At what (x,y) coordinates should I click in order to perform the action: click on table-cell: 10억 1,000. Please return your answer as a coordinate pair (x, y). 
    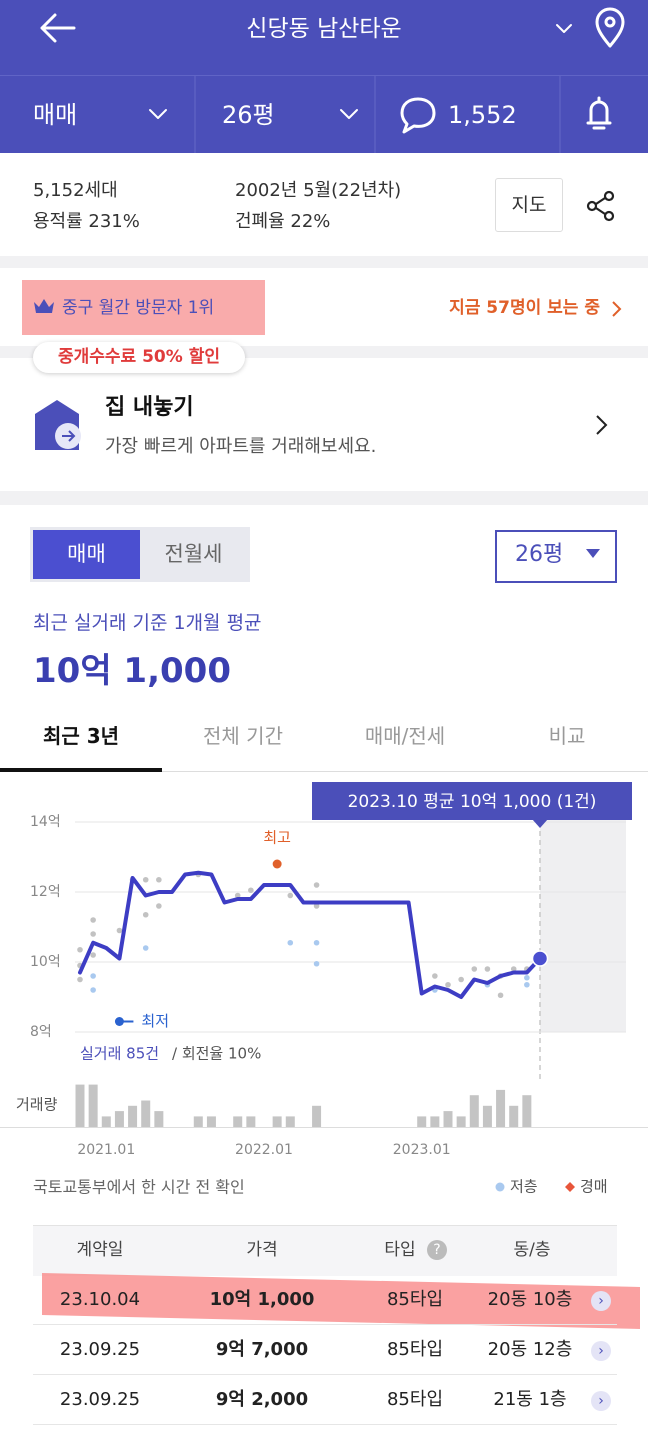
    Looking at the image, I should click on (262, 1299).